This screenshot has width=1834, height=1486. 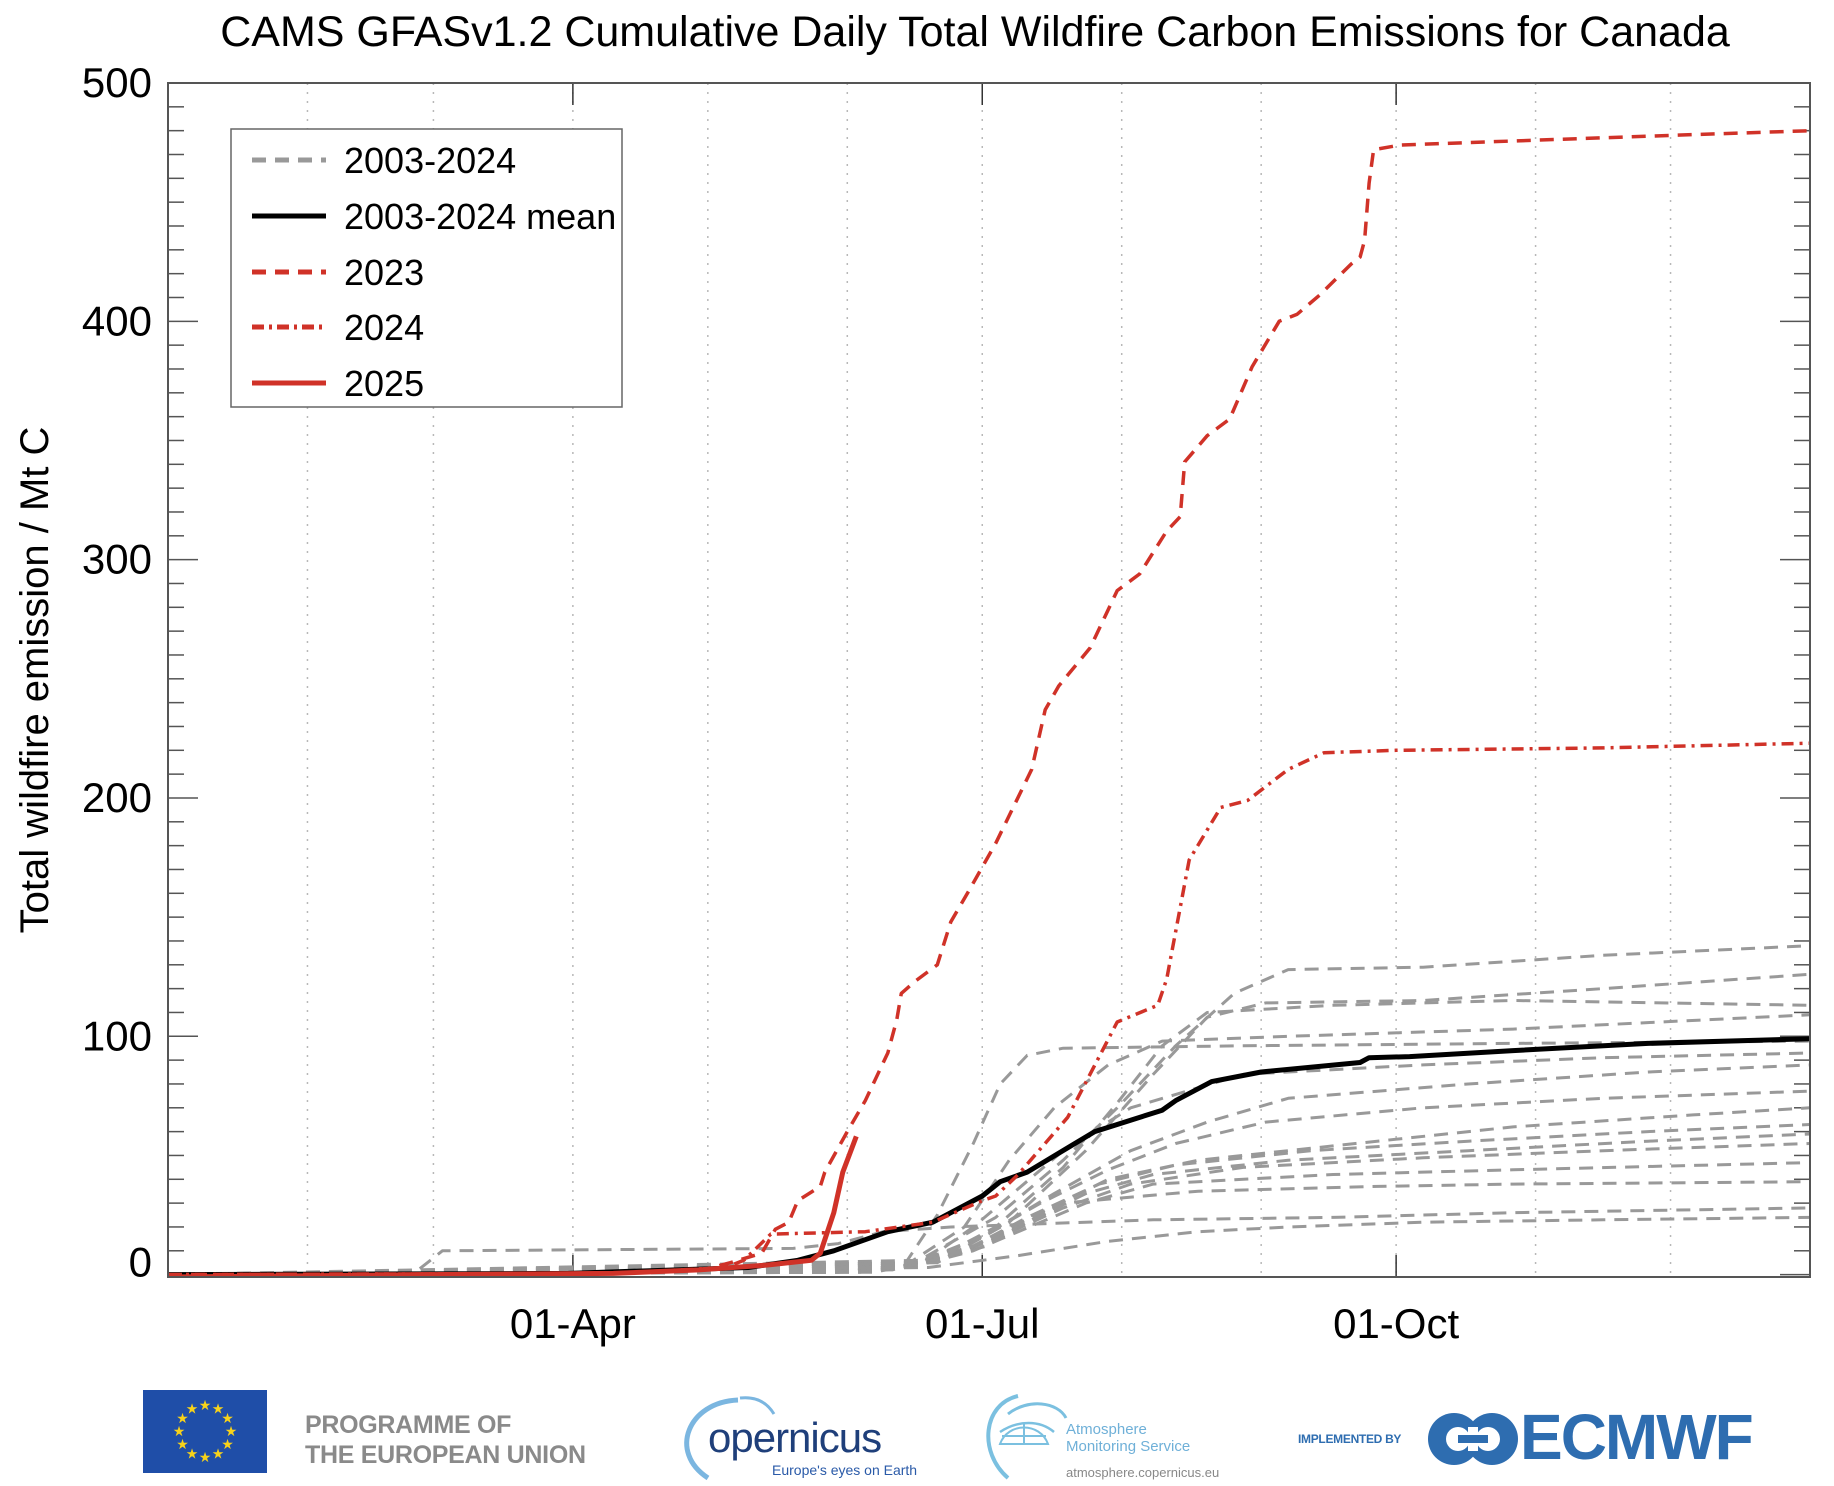 I want to click on ecmwf-symbol-icon, so click(x=1473, y=1439).